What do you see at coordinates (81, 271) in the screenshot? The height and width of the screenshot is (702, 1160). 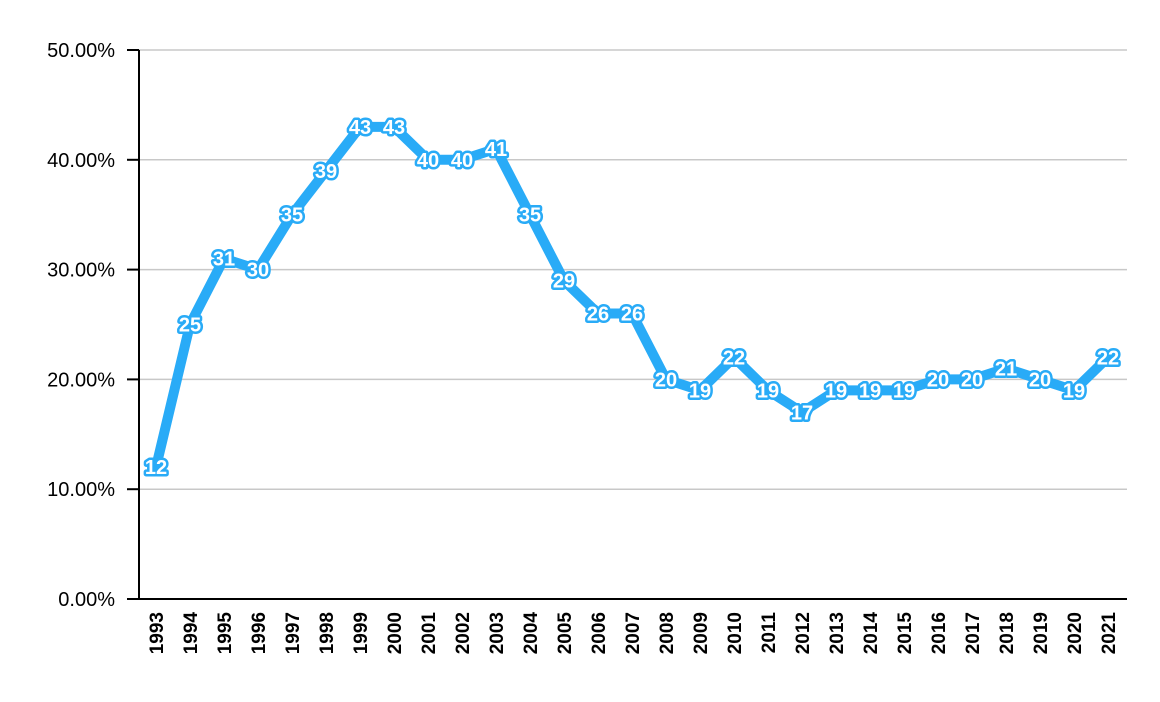 I see `y-tick-label-3: 30.00%` at bounding box center [81, 271].